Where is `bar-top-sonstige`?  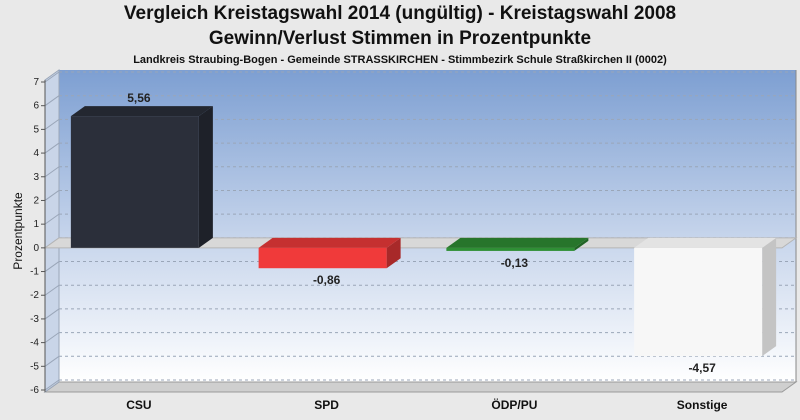 bar-top-sonstige is located at coordinates (705, 242).